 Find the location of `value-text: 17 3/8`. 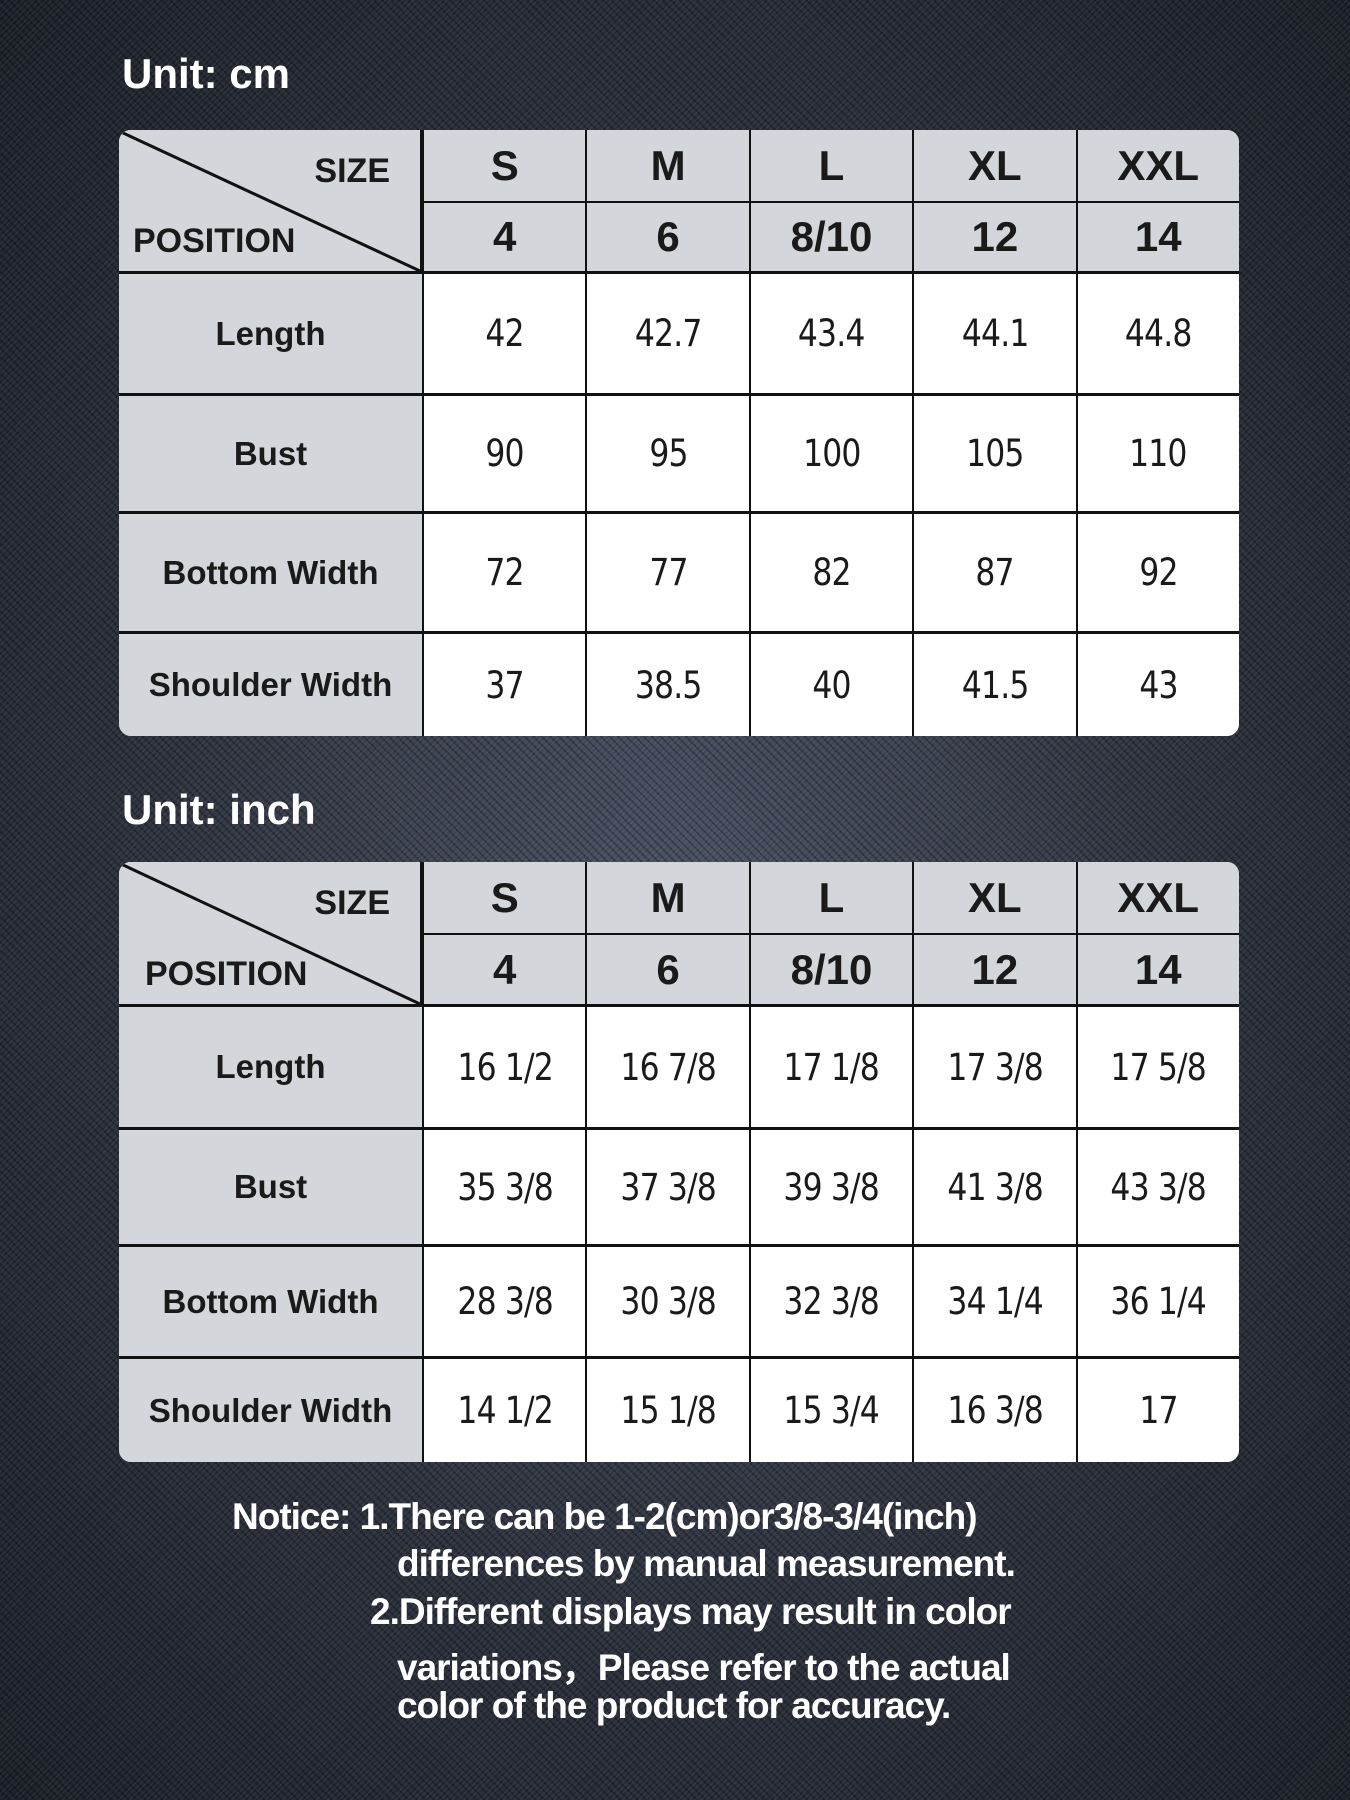

value-text: 17 3/8 is located at coordinates (995, 1067).